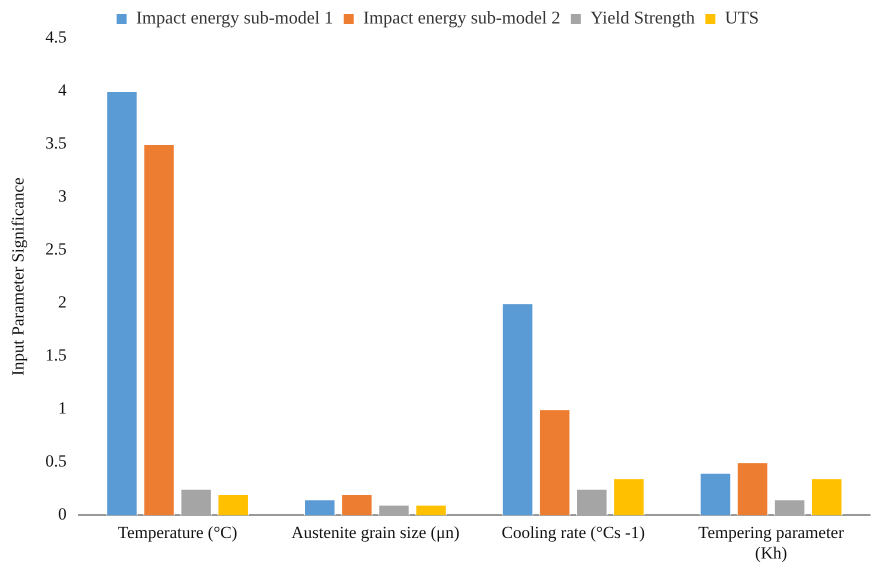 The height and width of the screenshot is (577, 875). Describe the element at coordinates (18, 276) in the screenshot. I see `y-axis-title: Input Parameter Significance` at that location.